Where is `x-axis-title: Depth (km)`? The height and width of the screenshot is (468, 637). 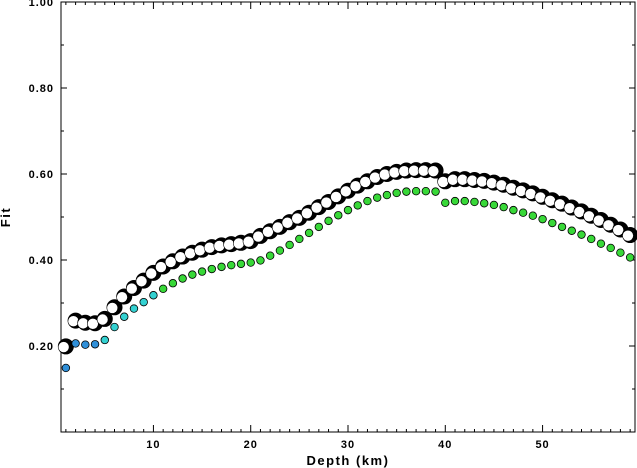
x-axis-title: Depth (km) is located at coordinates (348, 460).